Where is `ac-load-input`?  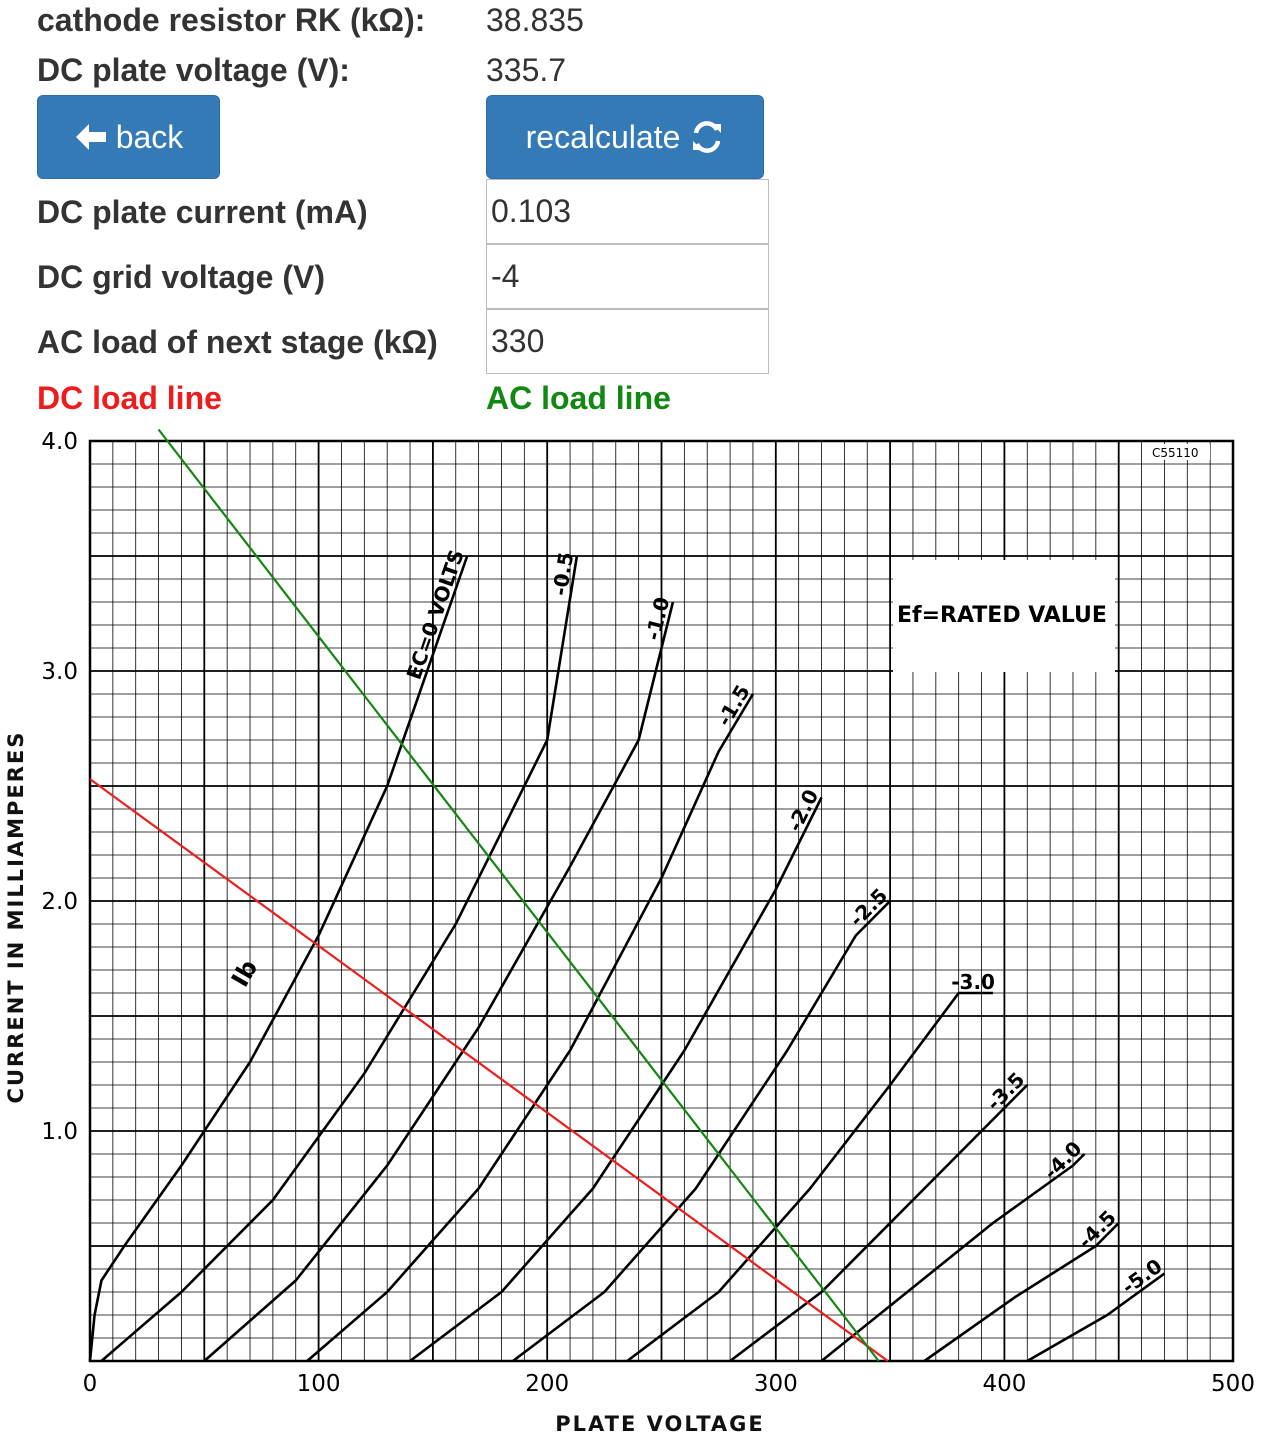 ac-load-input is located at coordinates (627, 341).